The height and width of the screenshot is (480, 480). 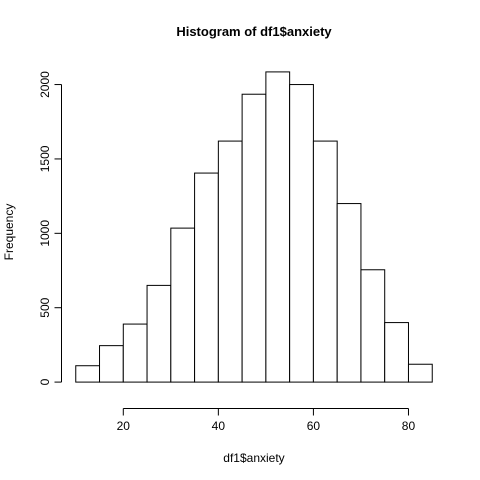 What do you see at coordinates (45, 381) in the screenshot?
I see `y-tick-label: 0` at bounding box center [45, 381].